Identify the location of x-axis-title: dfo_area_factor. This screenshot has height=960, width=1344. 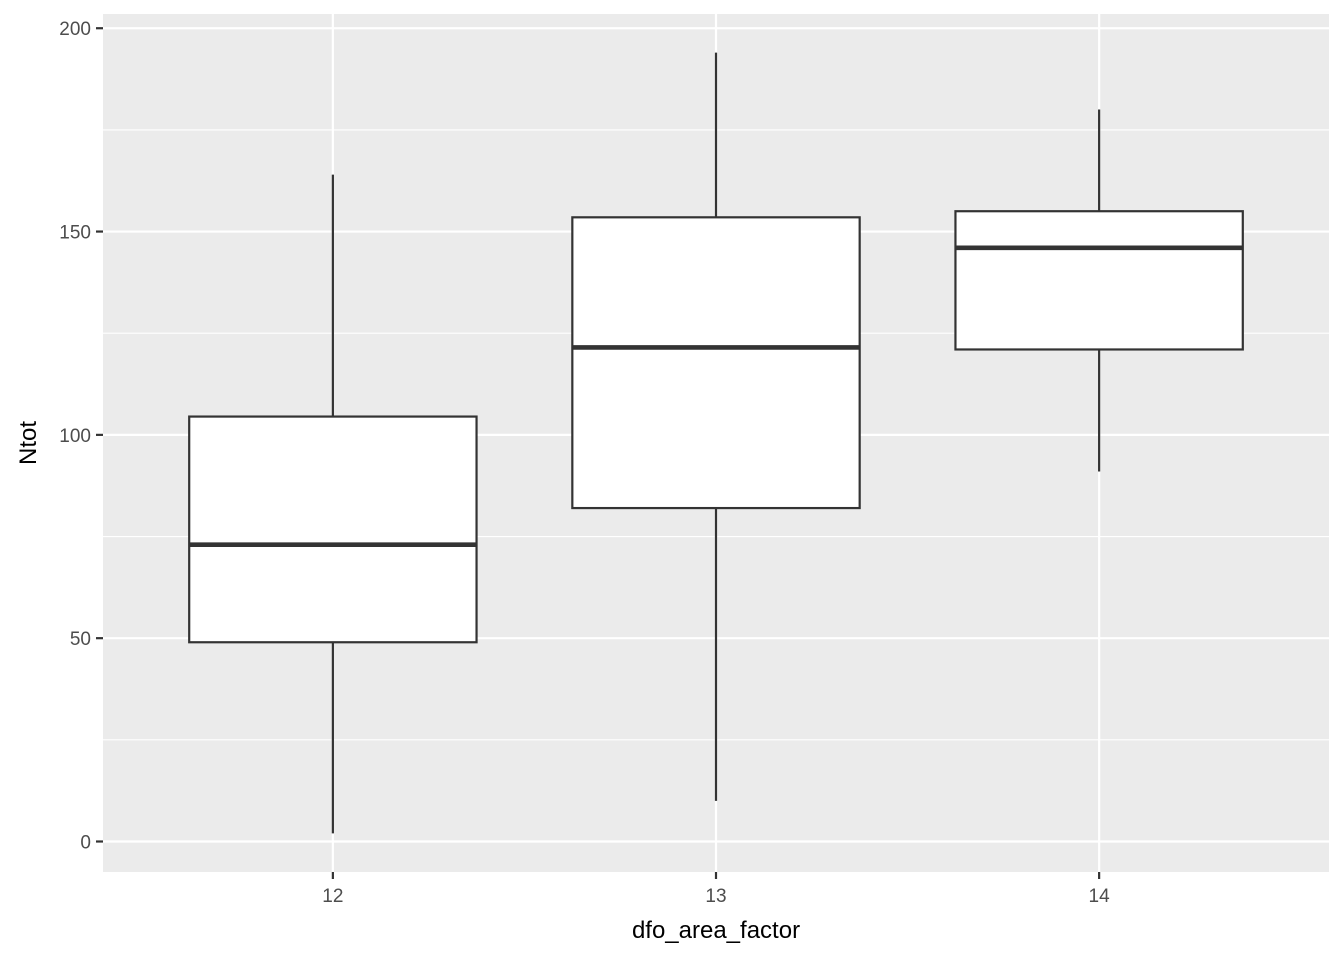
(716, 930).